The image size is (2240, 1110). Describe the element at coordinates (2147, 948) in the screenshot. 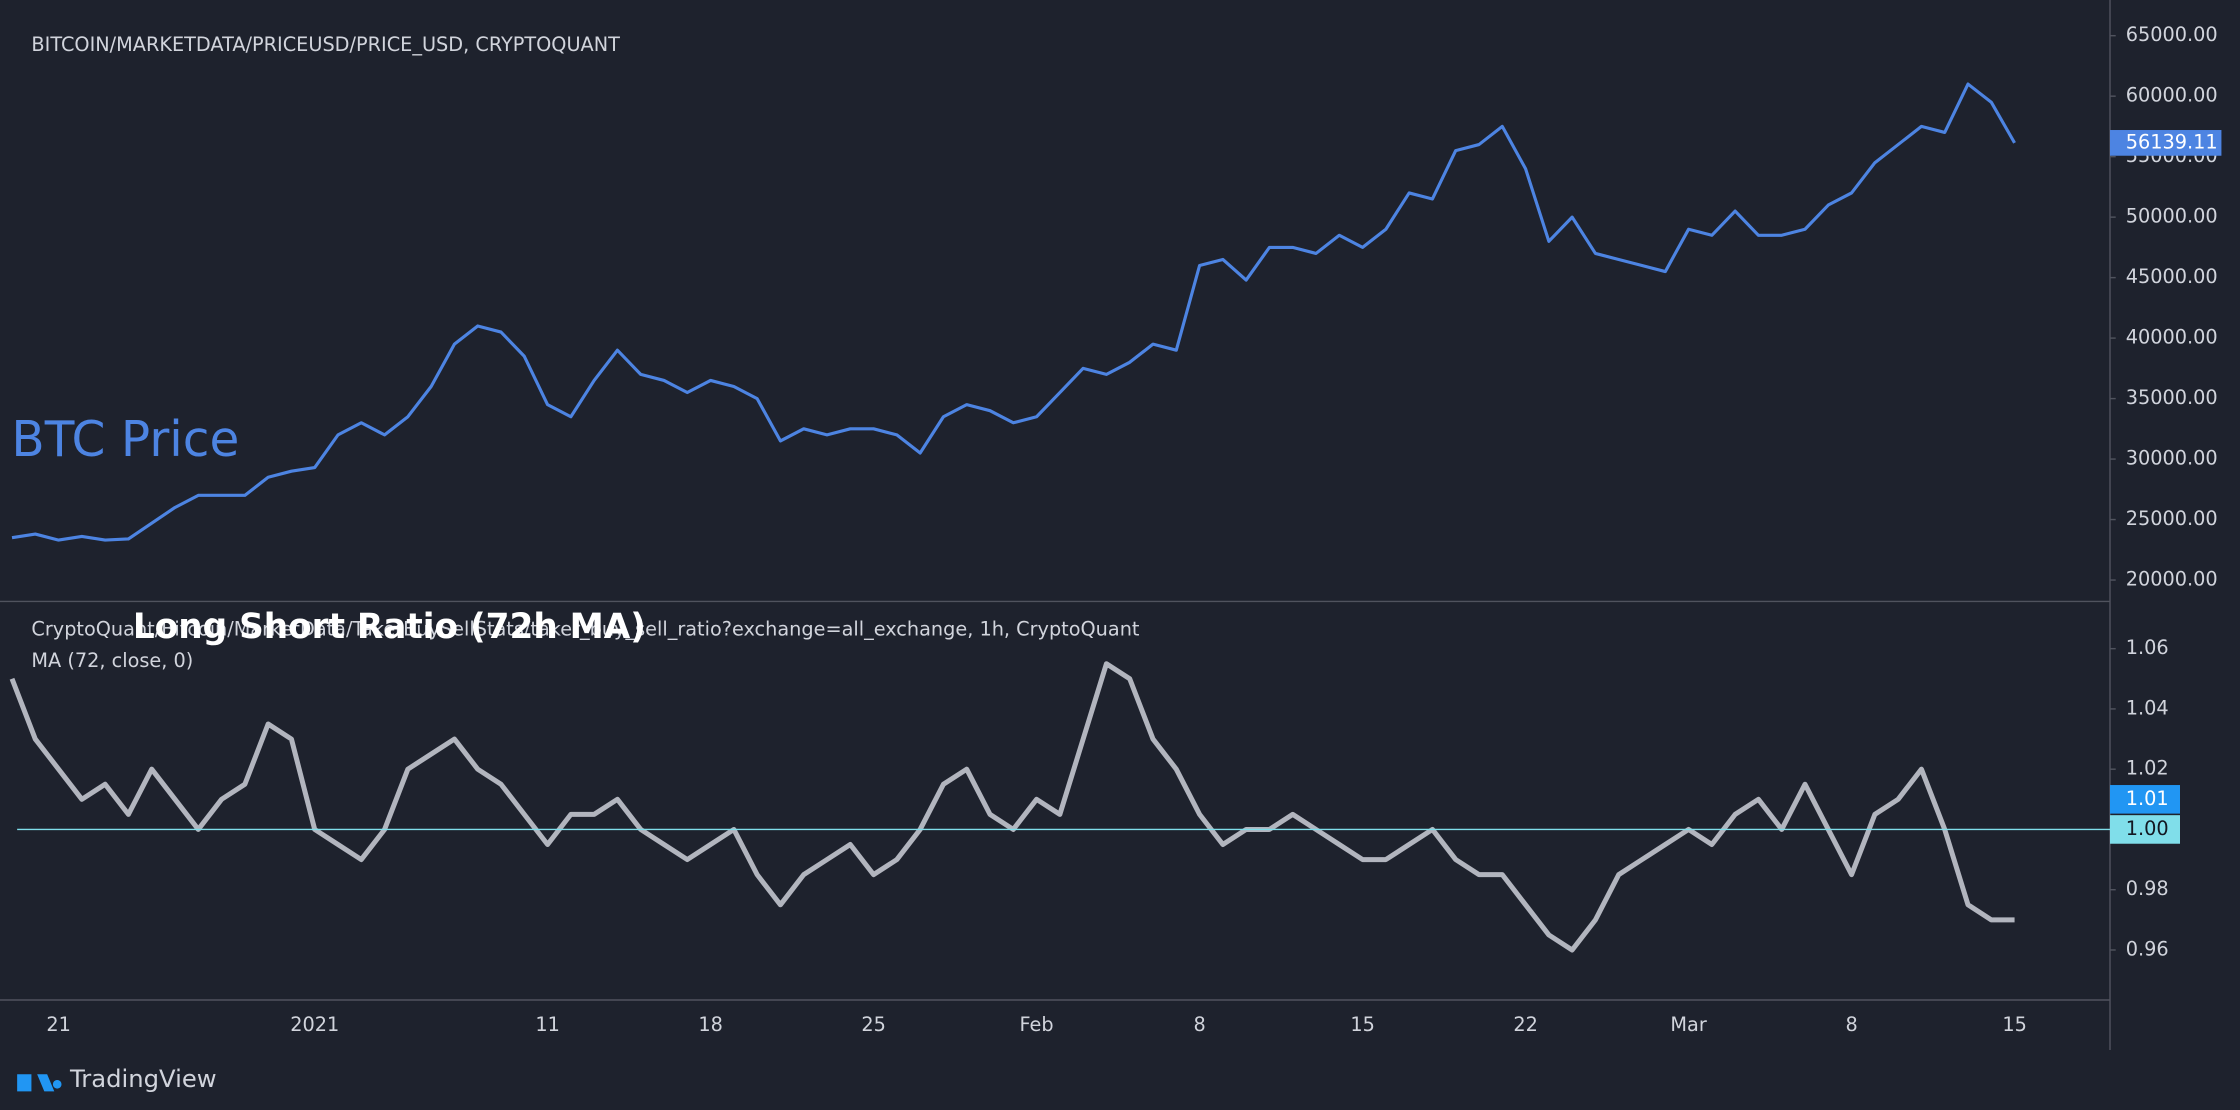

I see `y-tick-label: 0.96` at that location.